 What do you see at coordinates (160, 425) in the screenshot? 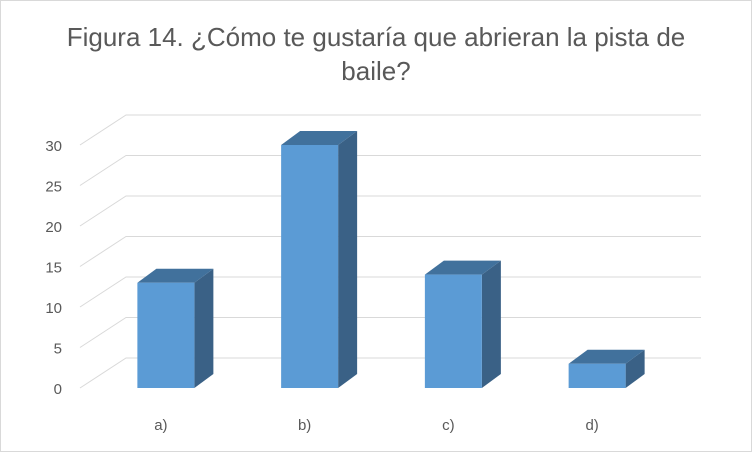
I see `x-tick-label: a)` at bounding box center [160, 425].